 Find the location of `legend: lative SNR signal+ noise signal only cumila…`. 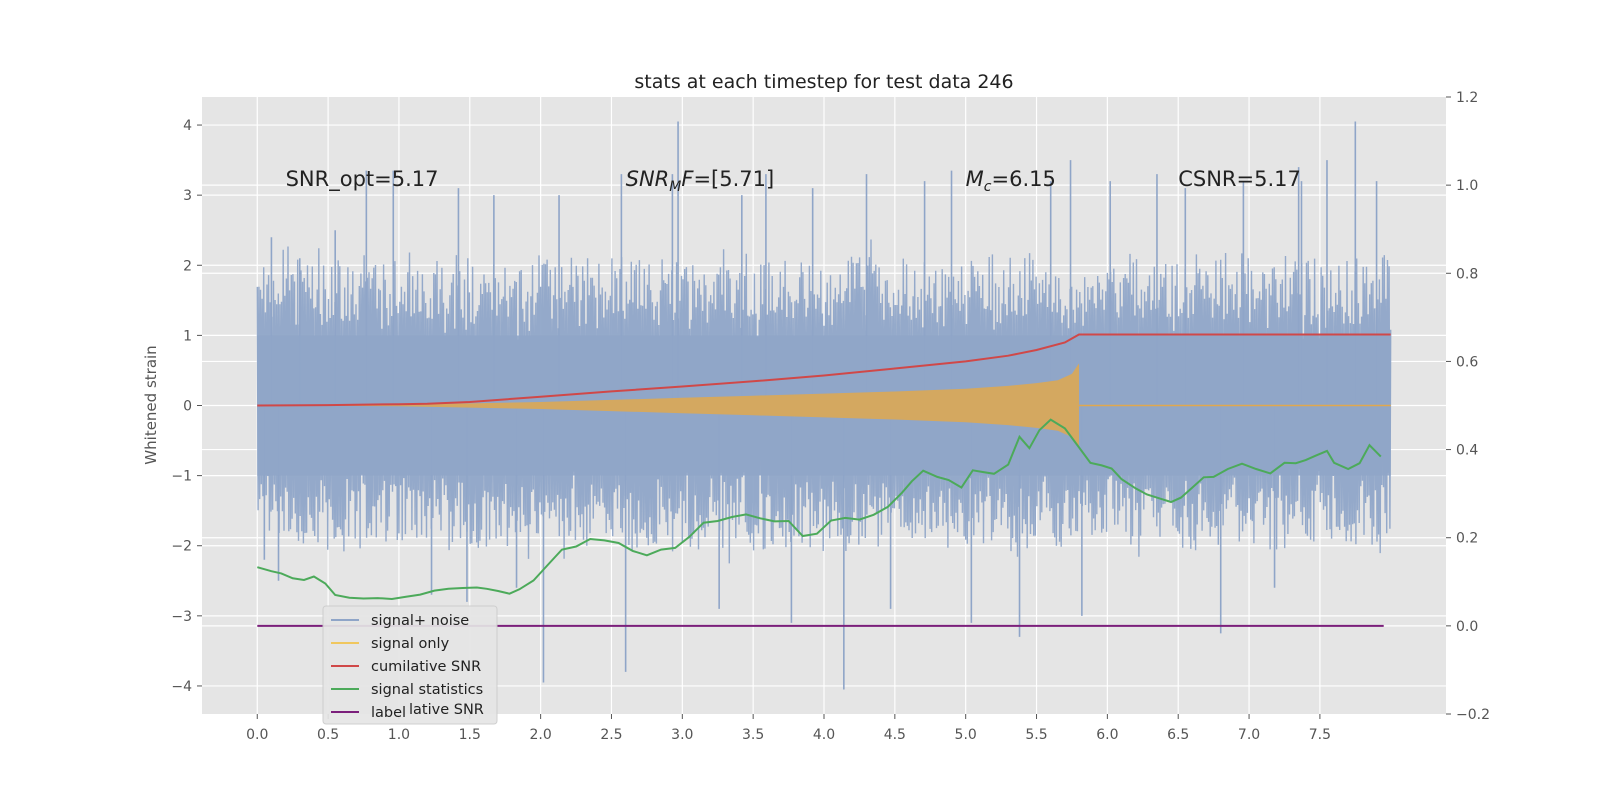

legend: lative SNR signal+ noise signal only cumila… is located at coordinates (410, 665).